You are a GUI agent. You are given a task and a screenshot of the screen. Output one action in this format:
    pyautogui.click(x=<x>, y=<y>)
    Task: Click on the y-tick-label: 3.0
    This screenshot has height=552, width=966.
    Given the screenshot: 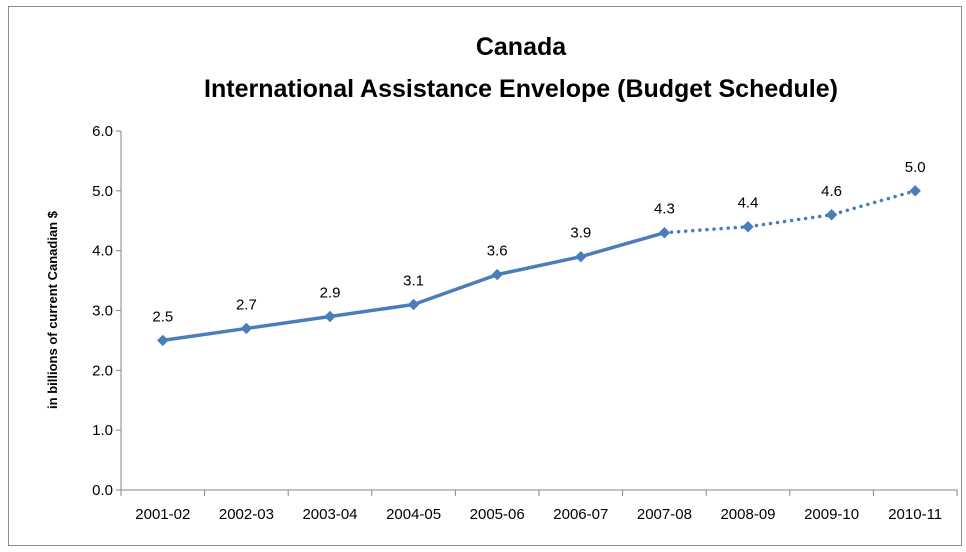 What is the action you would take?
    pyautogui.click(x=102, y=311)
    